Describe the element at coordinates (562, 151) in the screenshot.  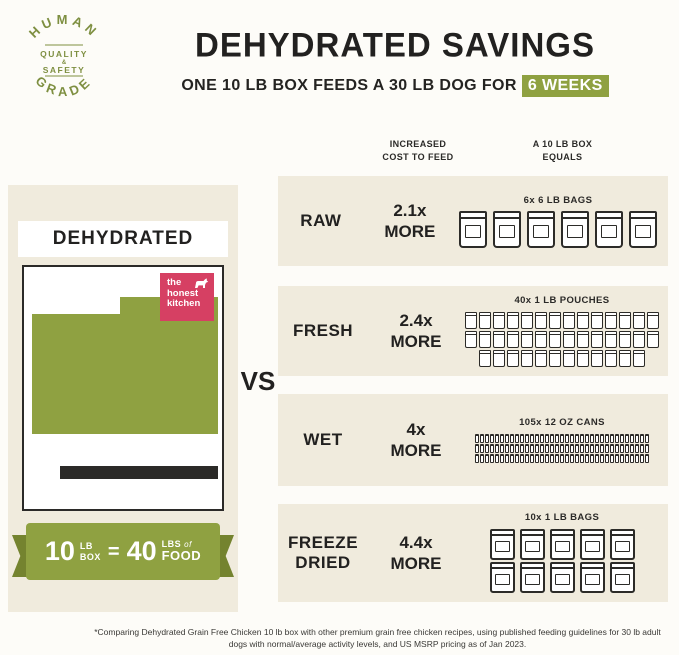
I see `column-header-equals: A 10 LB BOX EQUALS` at that location.